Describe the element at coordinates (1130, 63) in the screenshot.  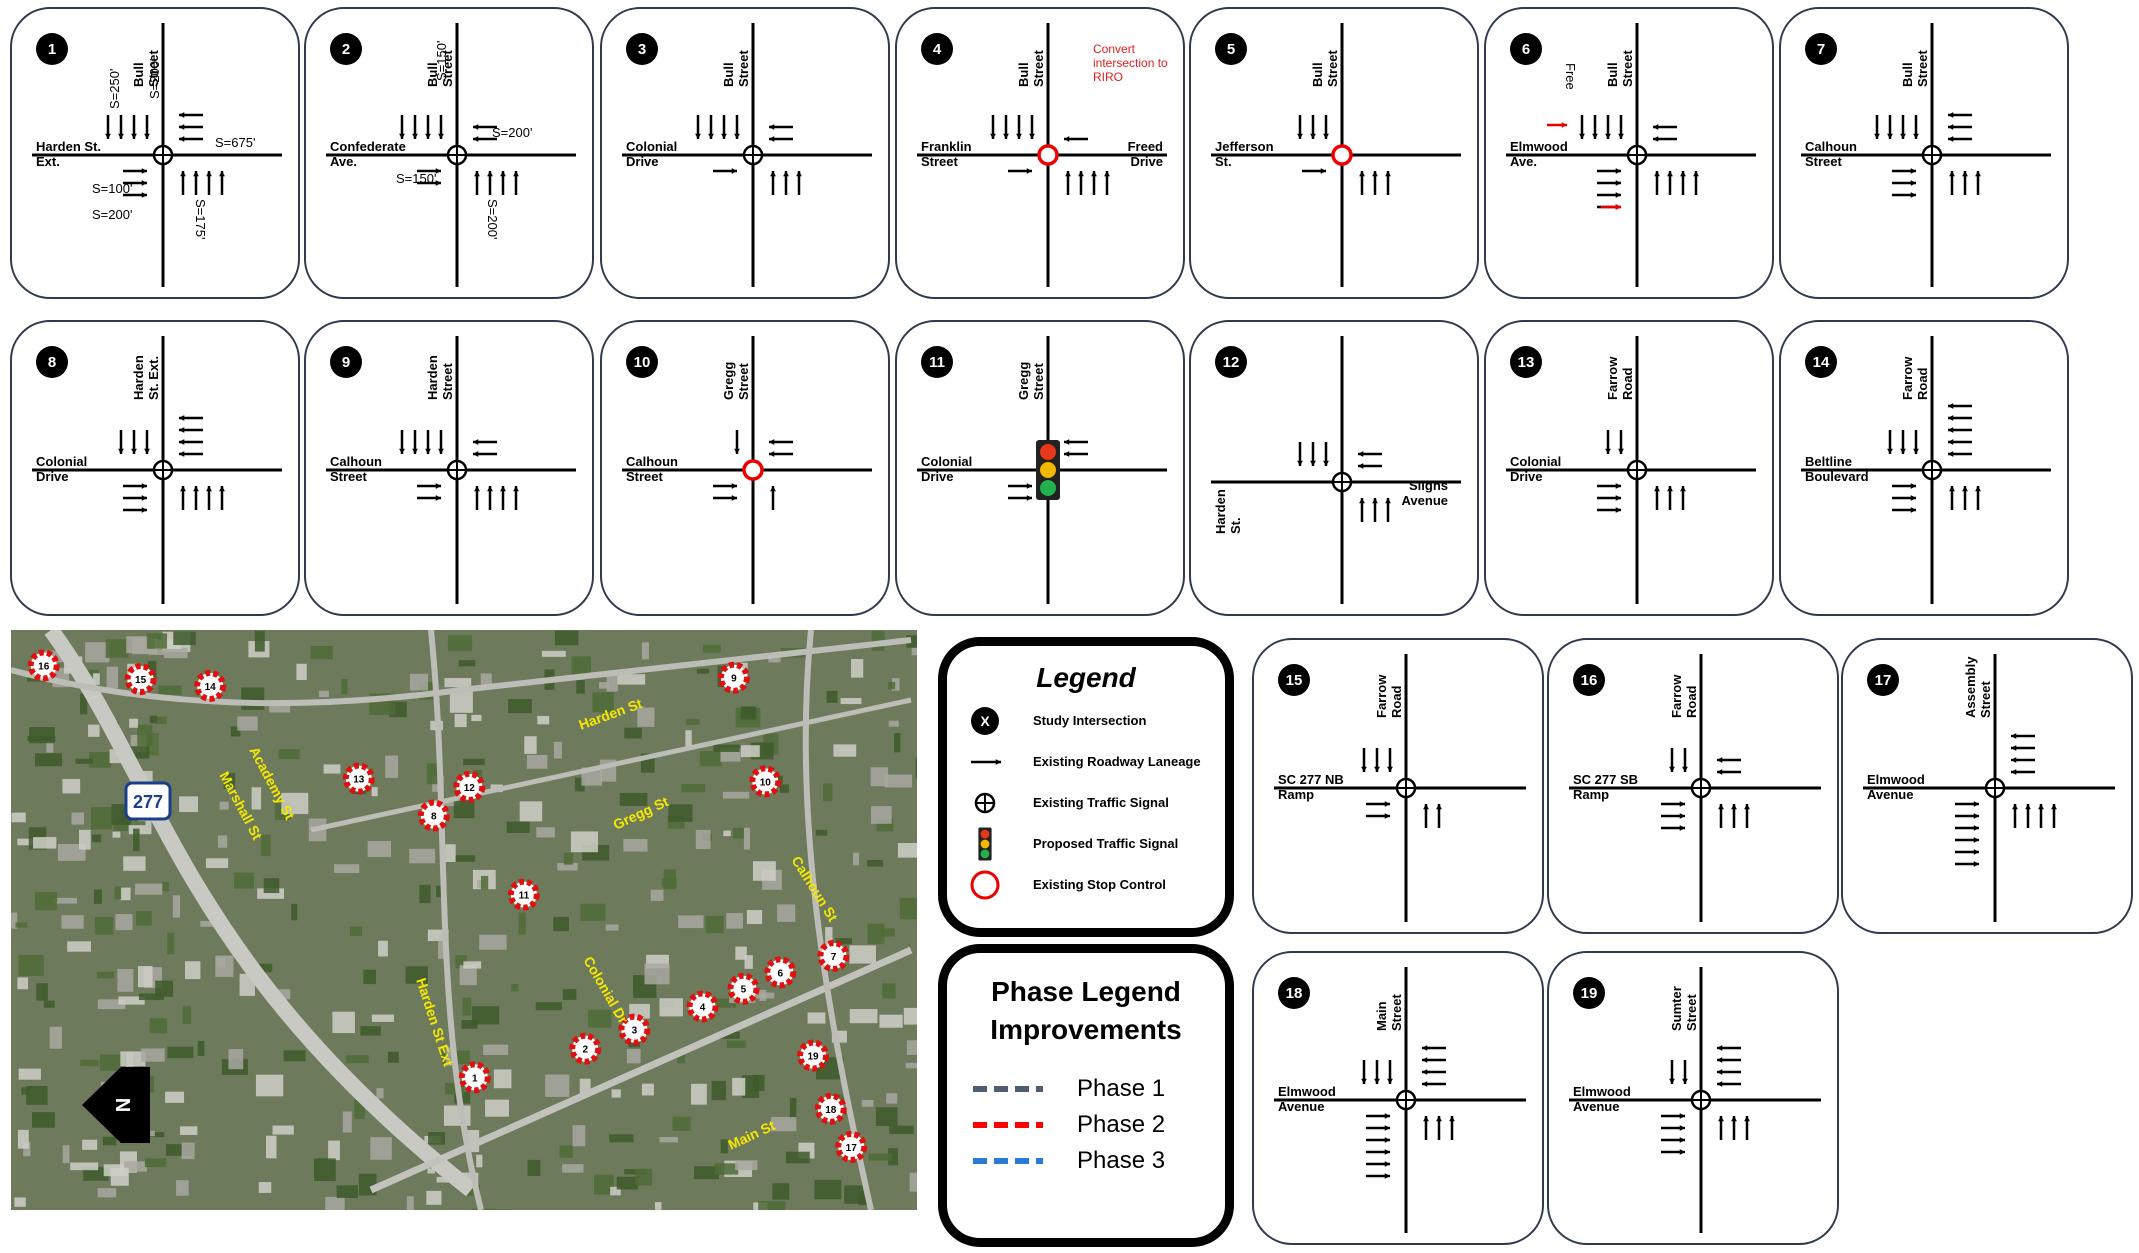
I see `annotation: Convert intersection to RIRO` at that location.